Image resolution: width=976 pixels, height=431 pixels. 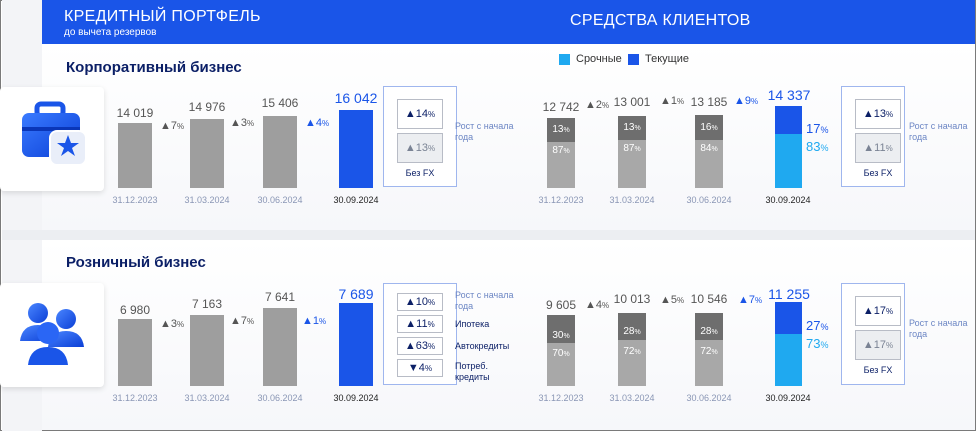 I want to click on ex-fx-pill: ▲13%, so click(x=420, y=148).